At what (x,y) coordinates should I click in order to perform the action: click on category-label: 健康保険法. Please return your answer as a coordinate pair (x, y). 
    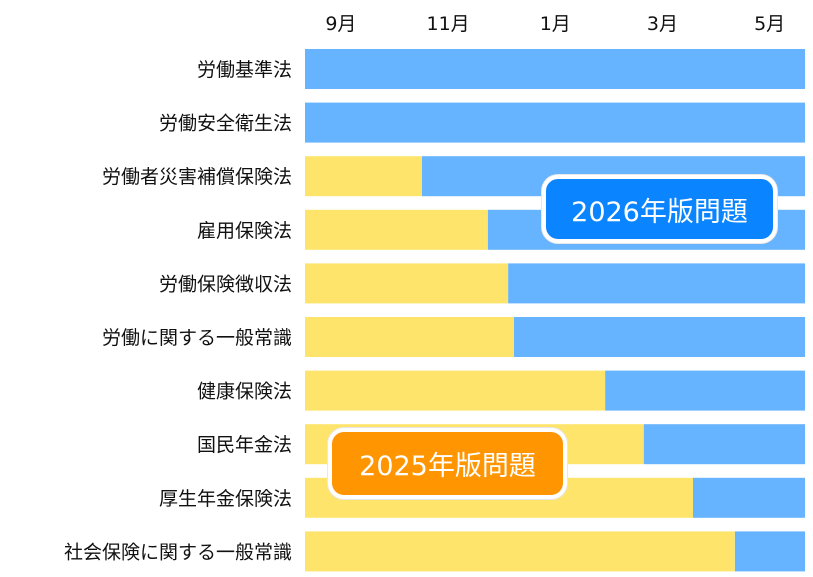
    Looking at the image, I should click on (244, 392).